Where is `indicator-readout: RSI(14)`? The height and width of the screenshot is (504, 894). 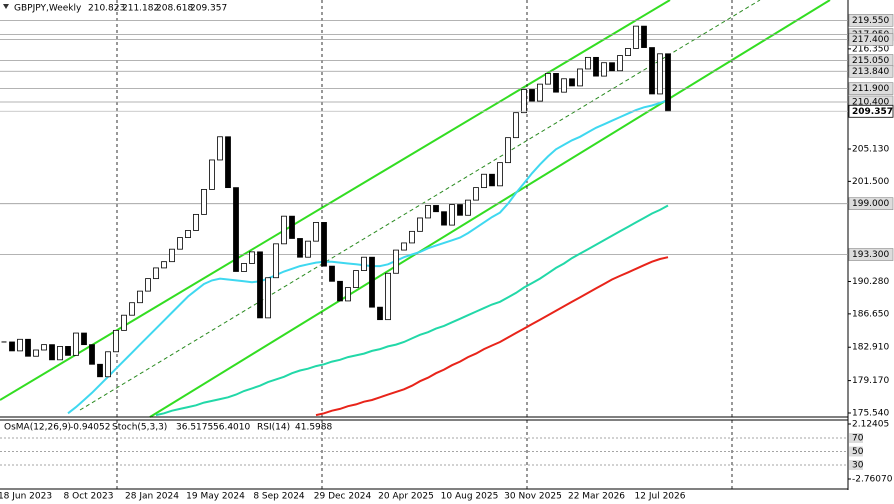
indicator-readout: RSI(14) is located at coordinates (273, 428).